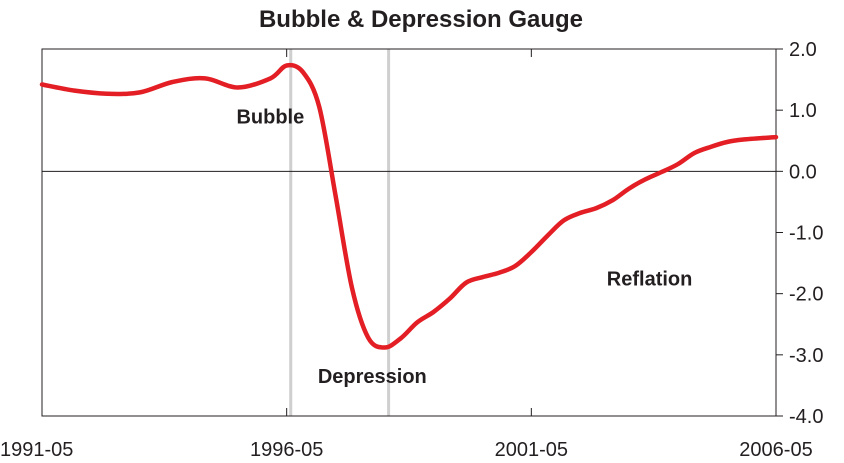 Image resolution: width=844 pixels, height=463 pixels. I want to click on x-tick-label: 2001-05, so click(531, 448).